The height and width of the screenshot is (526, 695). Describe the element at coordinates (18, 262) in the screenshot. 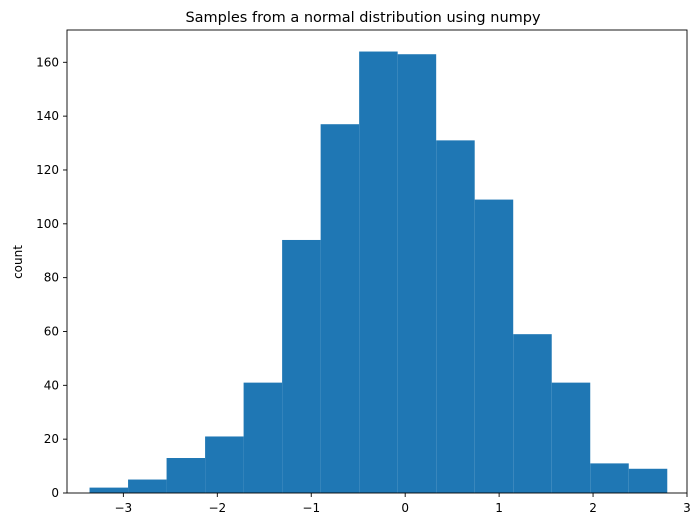

I see `y-axis-label: count` at that location.